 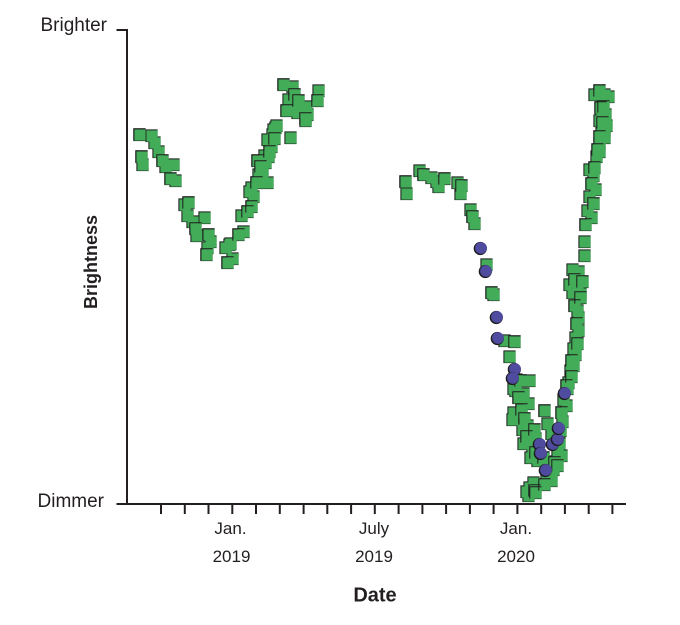 I want to click on svg-text: Brighter, so click(x=73, y=25).